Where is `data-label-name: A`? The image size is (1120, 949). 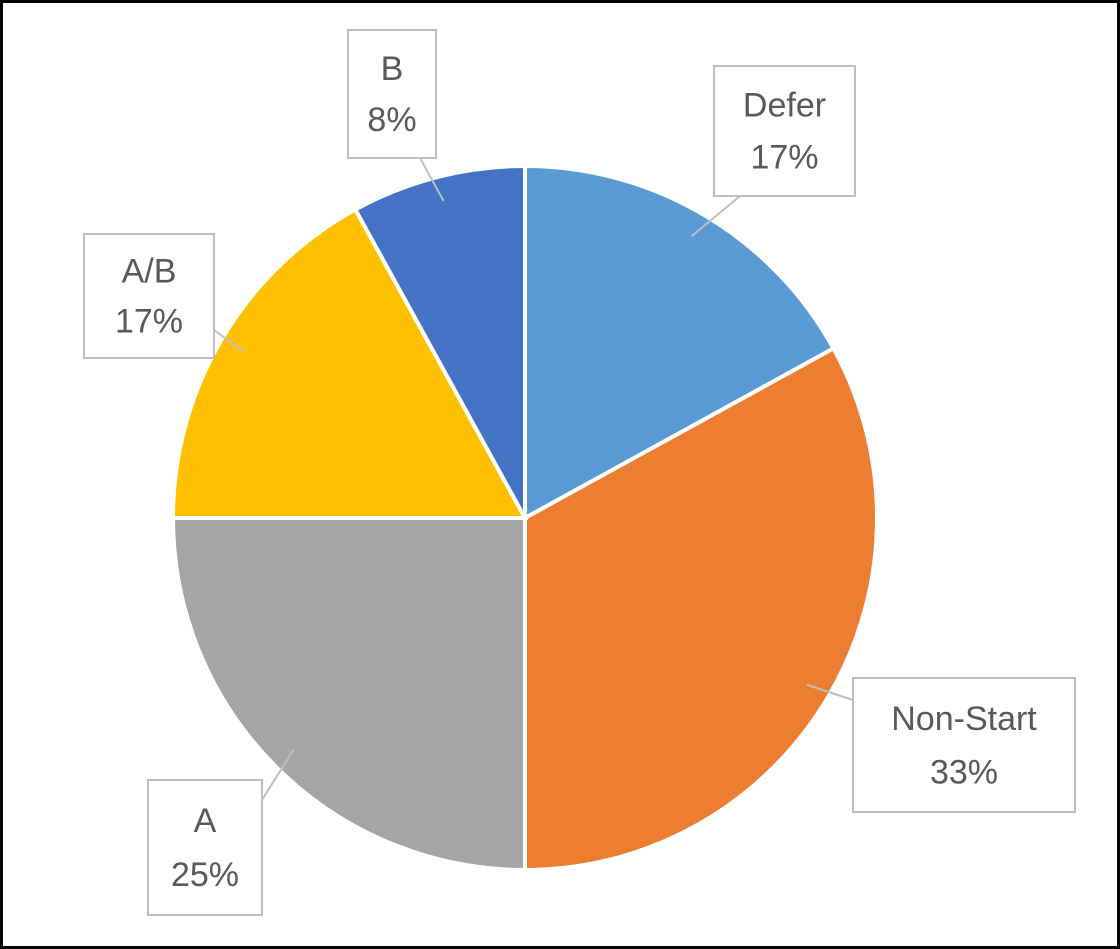
data-label-name: A is located at coordinates (205, 821).